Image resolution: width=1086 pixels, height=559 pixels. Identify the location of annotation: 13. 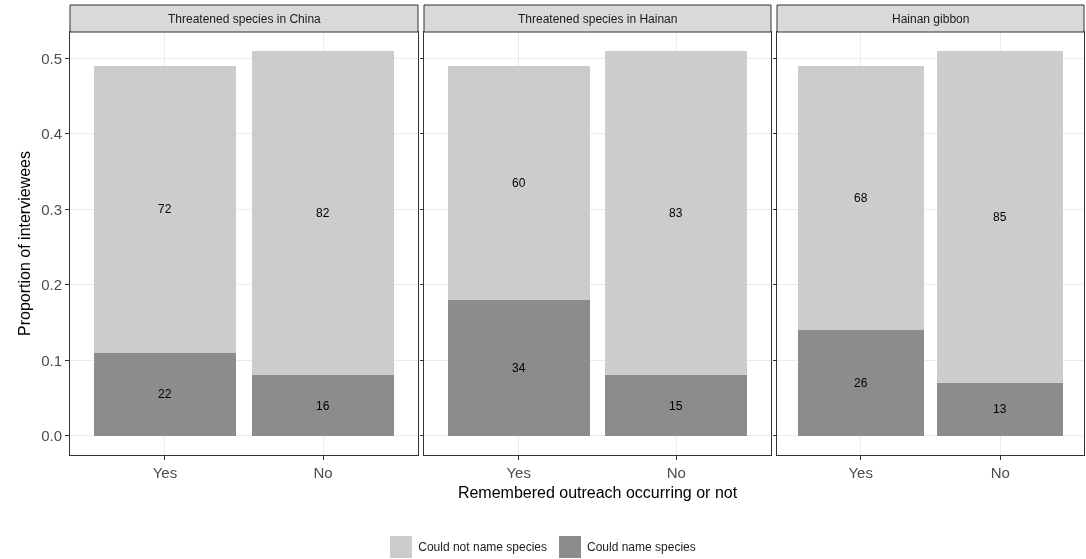
(1000, 409).